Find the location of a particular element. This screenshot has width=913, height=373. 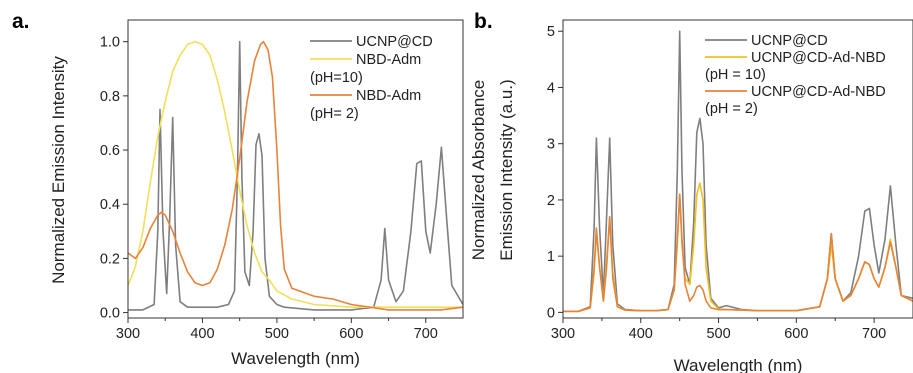

y-tick-label: 0 is located at coordinates (551, 313).